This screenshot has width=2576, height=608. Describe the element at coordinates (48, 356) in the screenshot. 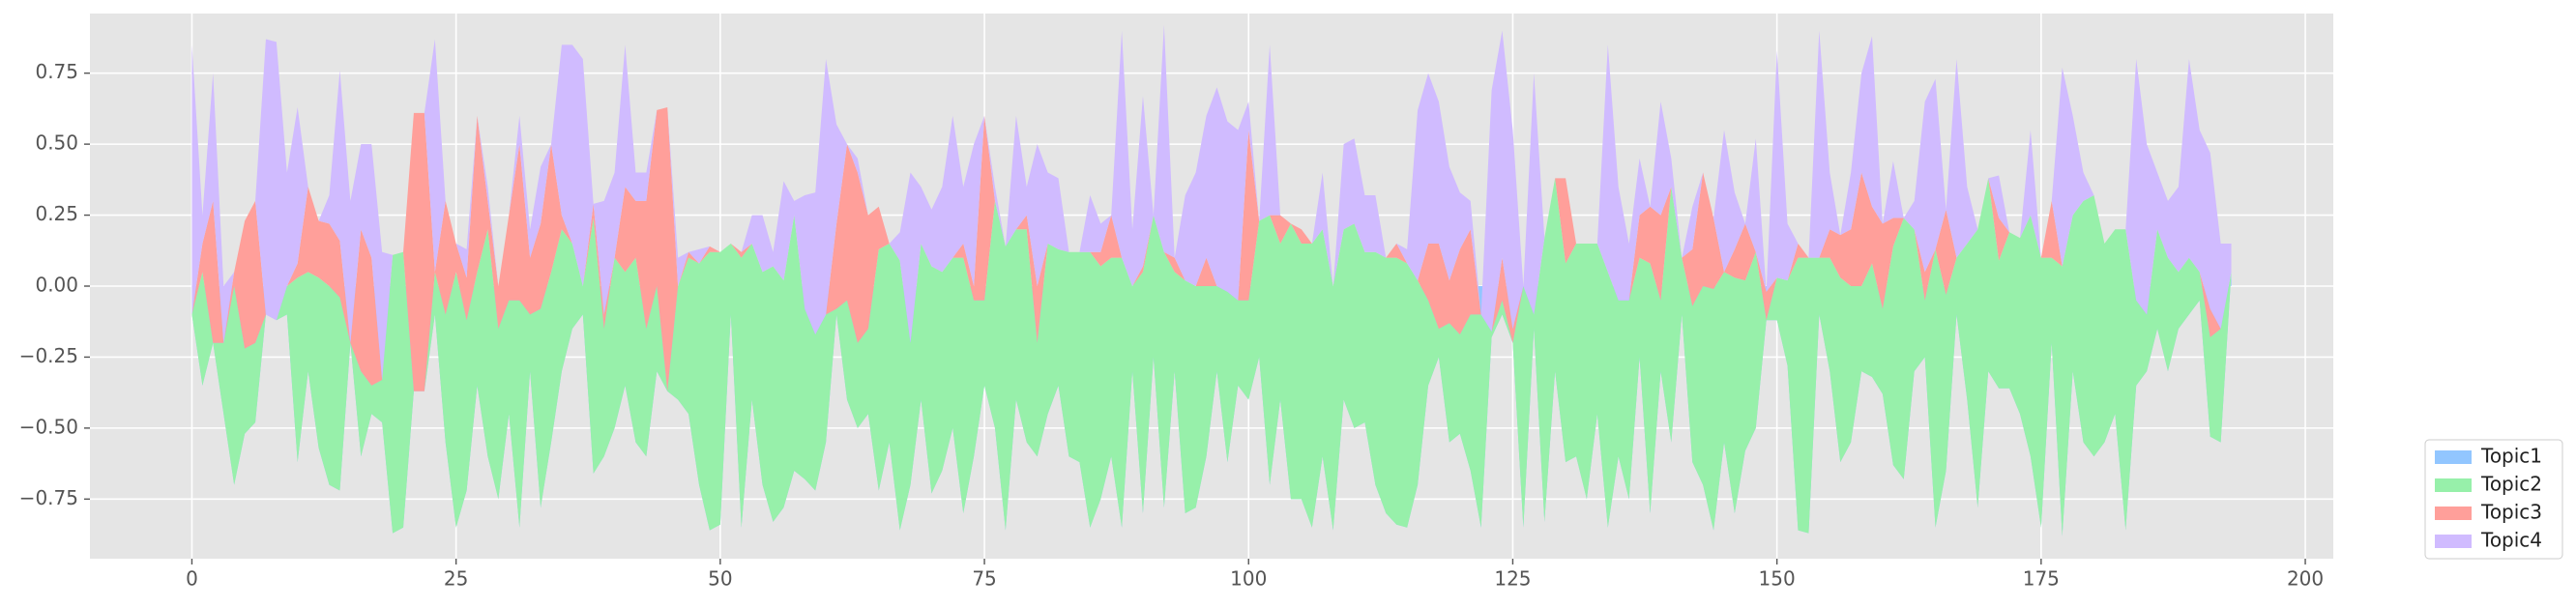

I see `y-tick-label: −0.25` at that location.